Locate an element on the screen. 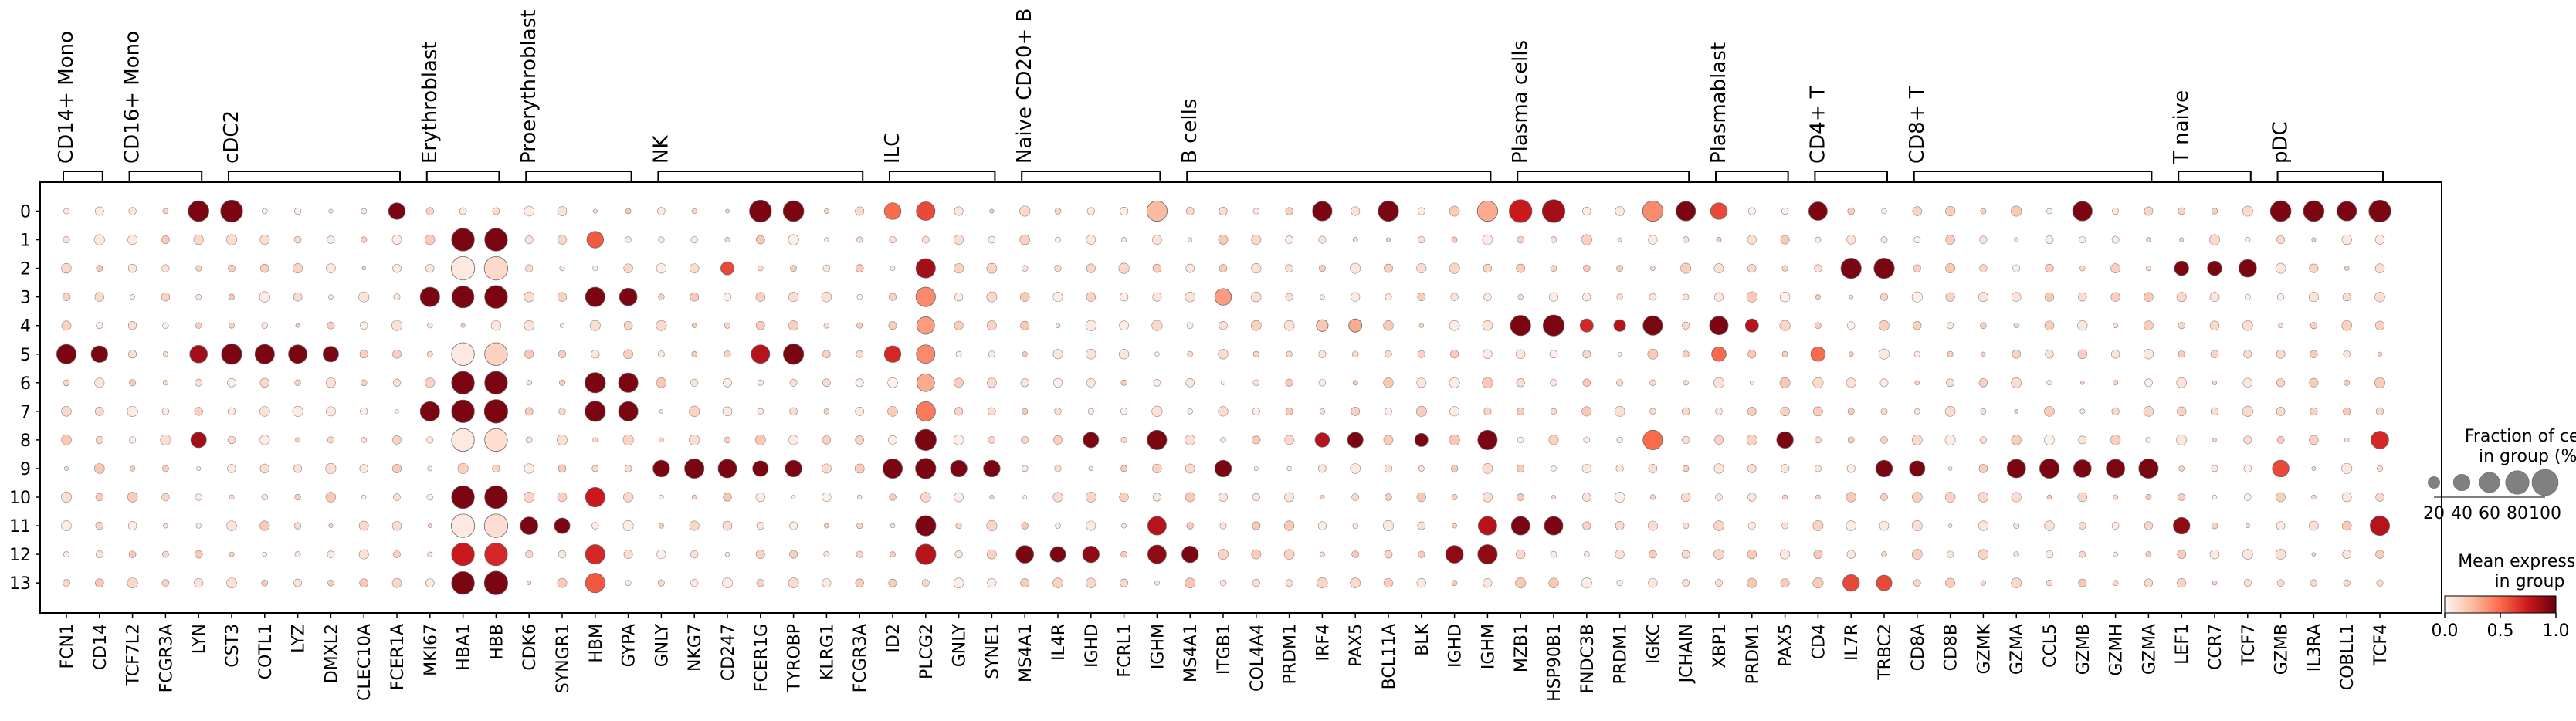  row-label: 12 is located at coordinates (20, 556).